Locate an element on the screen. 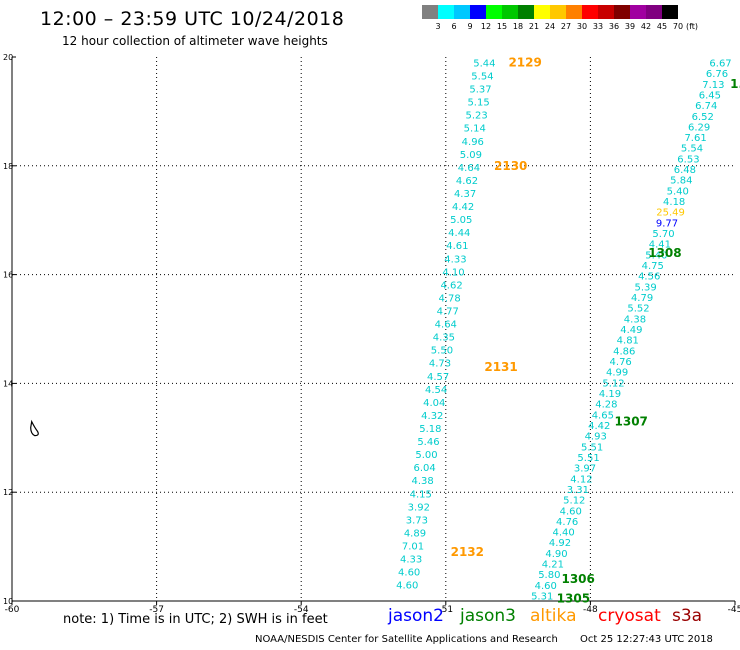  swh-value: 5.00 is located at coordinates (426, 455).